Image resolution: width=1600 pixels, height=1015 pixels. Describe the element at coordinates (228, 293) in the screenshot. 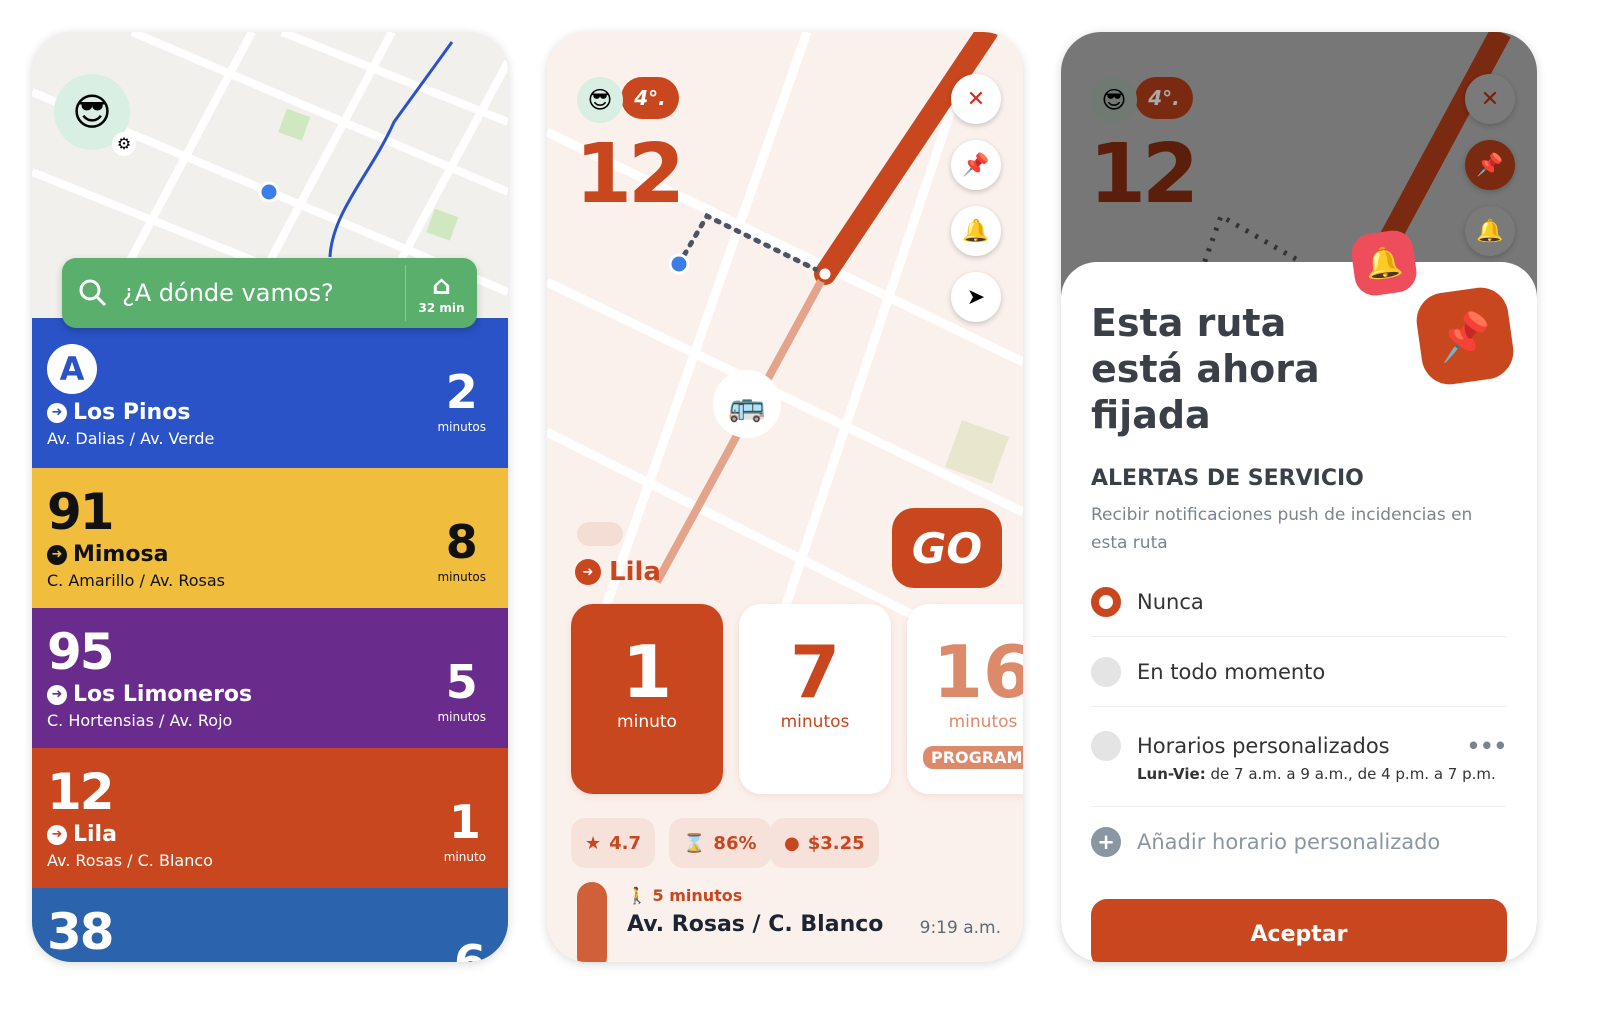

I see `search-input: ¿A dónde vamos?` at that location.